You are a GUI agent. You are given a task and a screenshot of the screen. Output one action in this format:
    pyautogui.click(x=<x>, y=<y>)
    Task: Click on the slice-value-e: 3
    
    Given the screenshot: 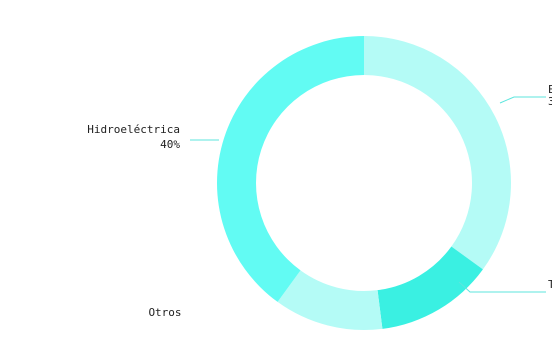 What is the action you would take?
    pyautogui.click(x=550, y=101)
    